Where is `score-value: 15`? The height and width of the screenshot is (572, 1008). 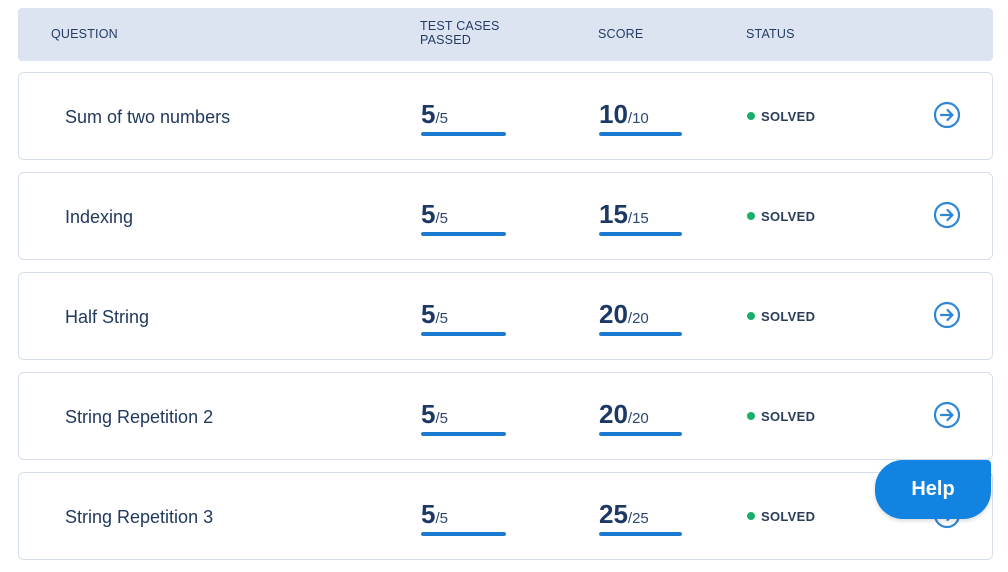 score-value: 15 is located at coordinates (613, 214).